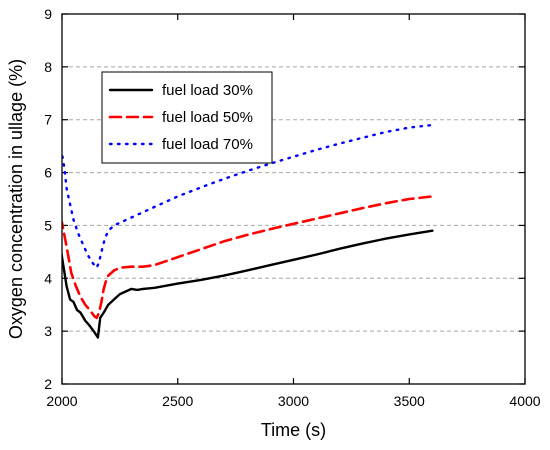 The image size is (550, 450). Describe the element at coordinates (16, 199) in the screenshot. I see `y-axis-title: Oxygen concentration in ullage (%)` at that location.